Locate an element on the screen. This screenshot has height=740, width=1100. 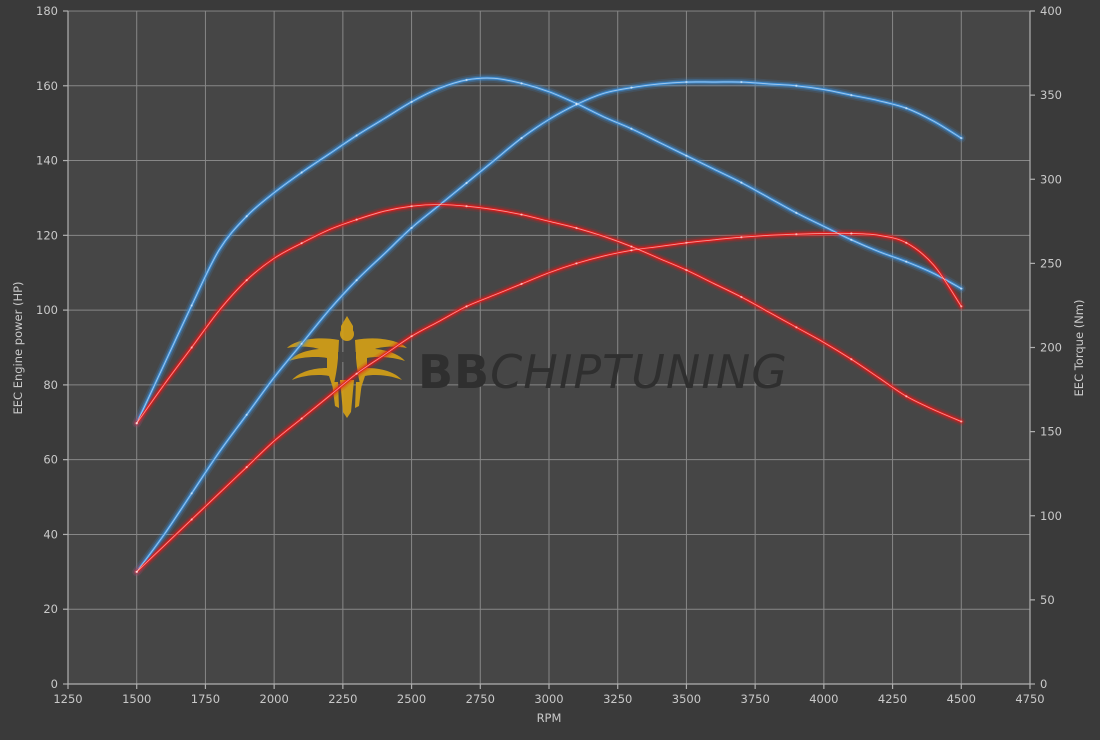
x-tick-label: 4000 is located at coordinates (823, 699).